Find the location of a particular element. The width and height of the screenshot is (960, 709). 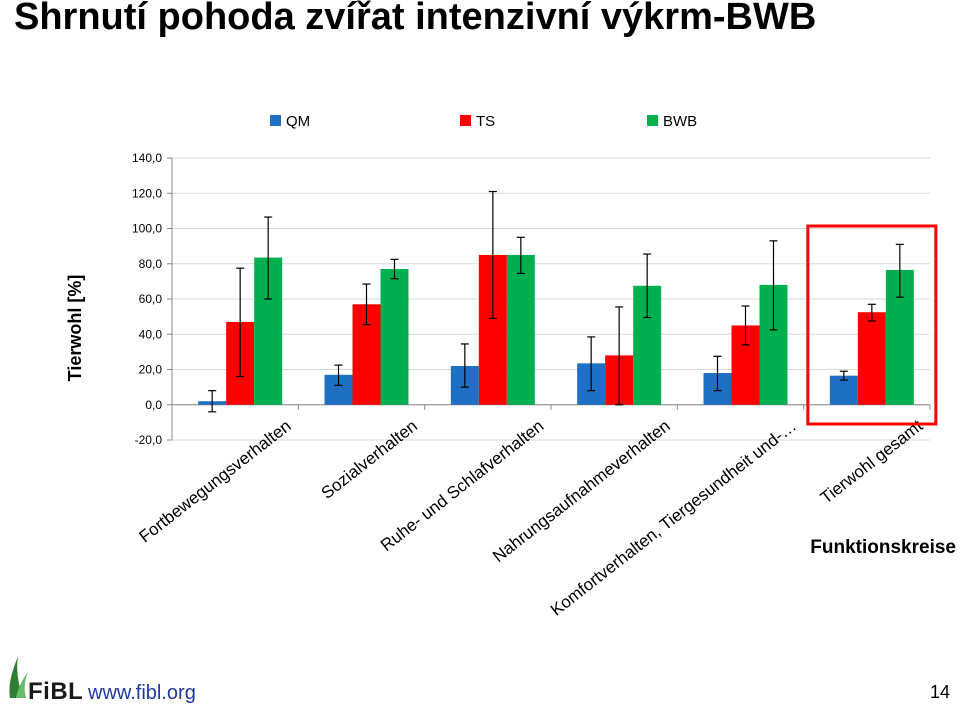

x-tick-label: Tierwohl gesamt is located at coordinates (872, 462).